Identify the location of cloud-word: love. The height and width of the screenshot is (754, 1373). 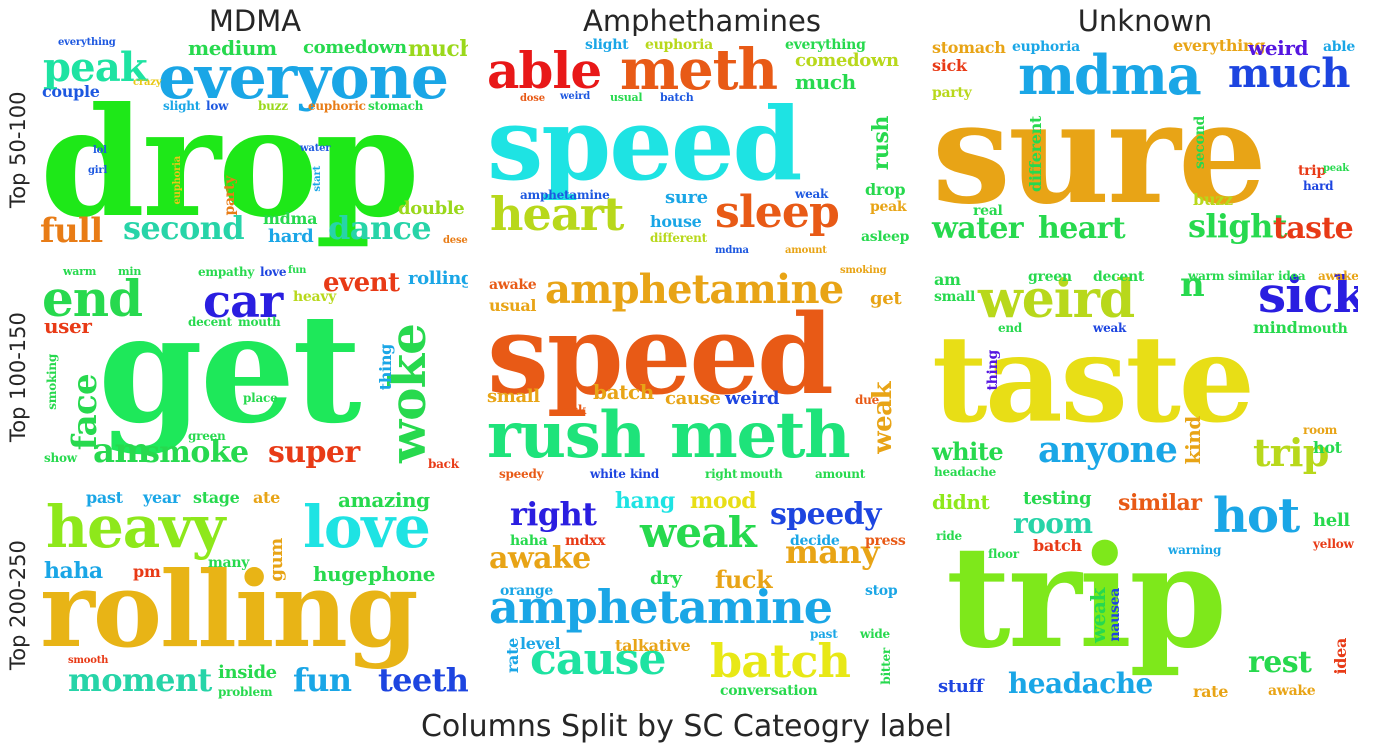
(273, 272).